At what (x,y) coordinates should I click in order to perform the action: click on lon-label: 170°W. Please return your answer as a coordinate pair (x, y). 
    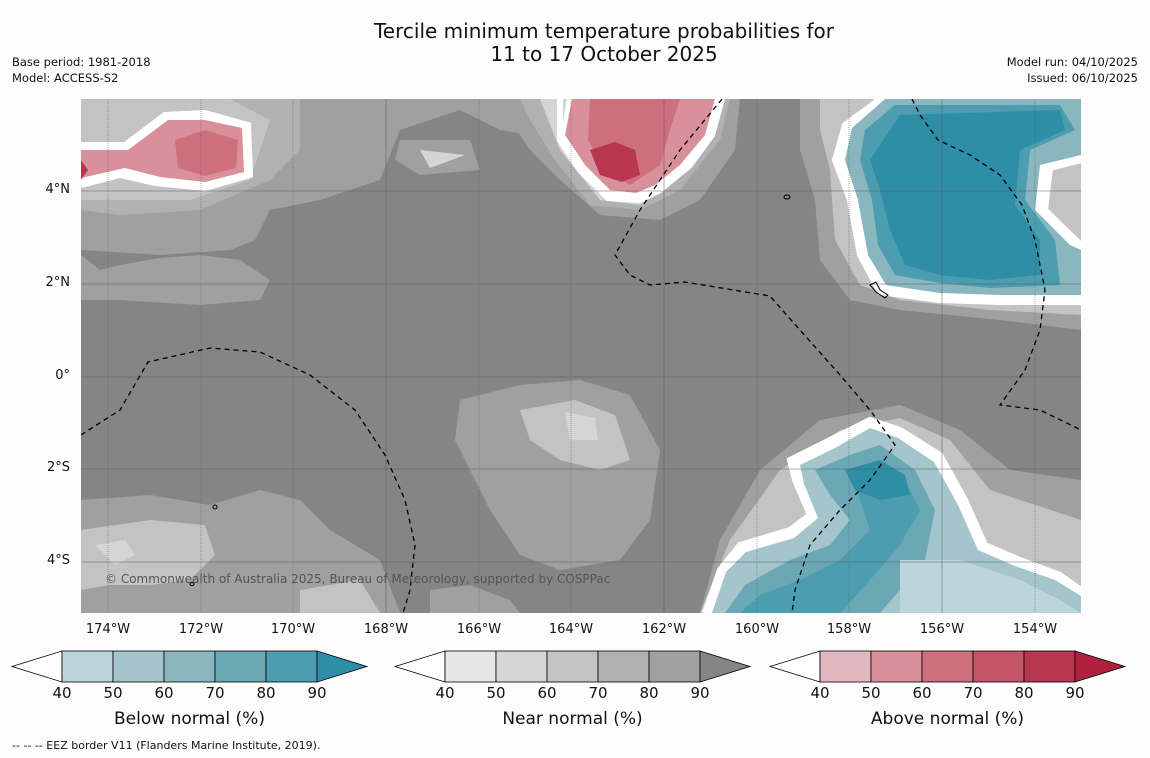
    Looking at the image, I should click on (293, 629).